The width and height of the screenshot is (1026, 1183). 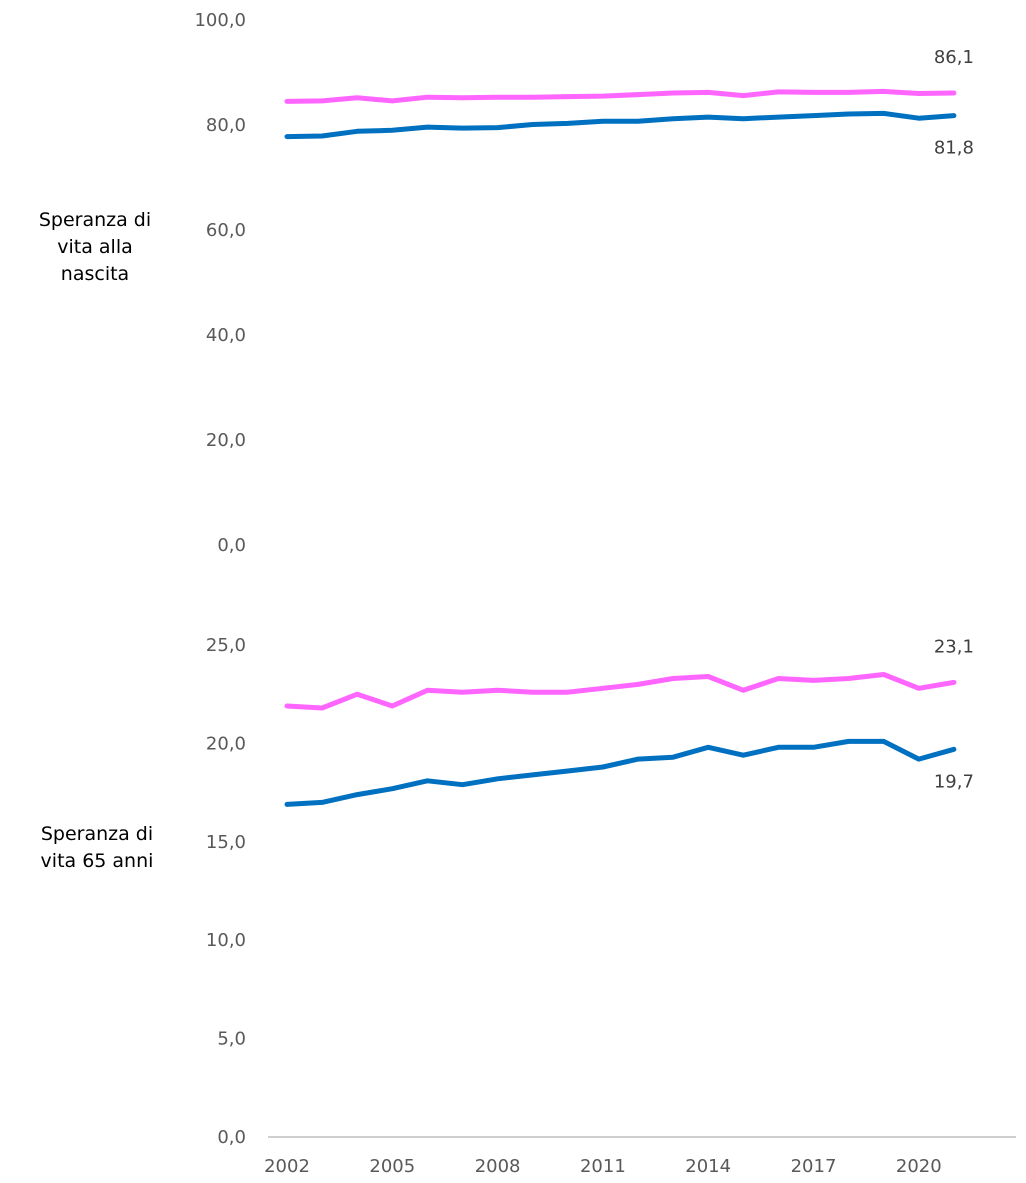 I want to click on y-tick-label: 100,0, so click(x=220, y=20).